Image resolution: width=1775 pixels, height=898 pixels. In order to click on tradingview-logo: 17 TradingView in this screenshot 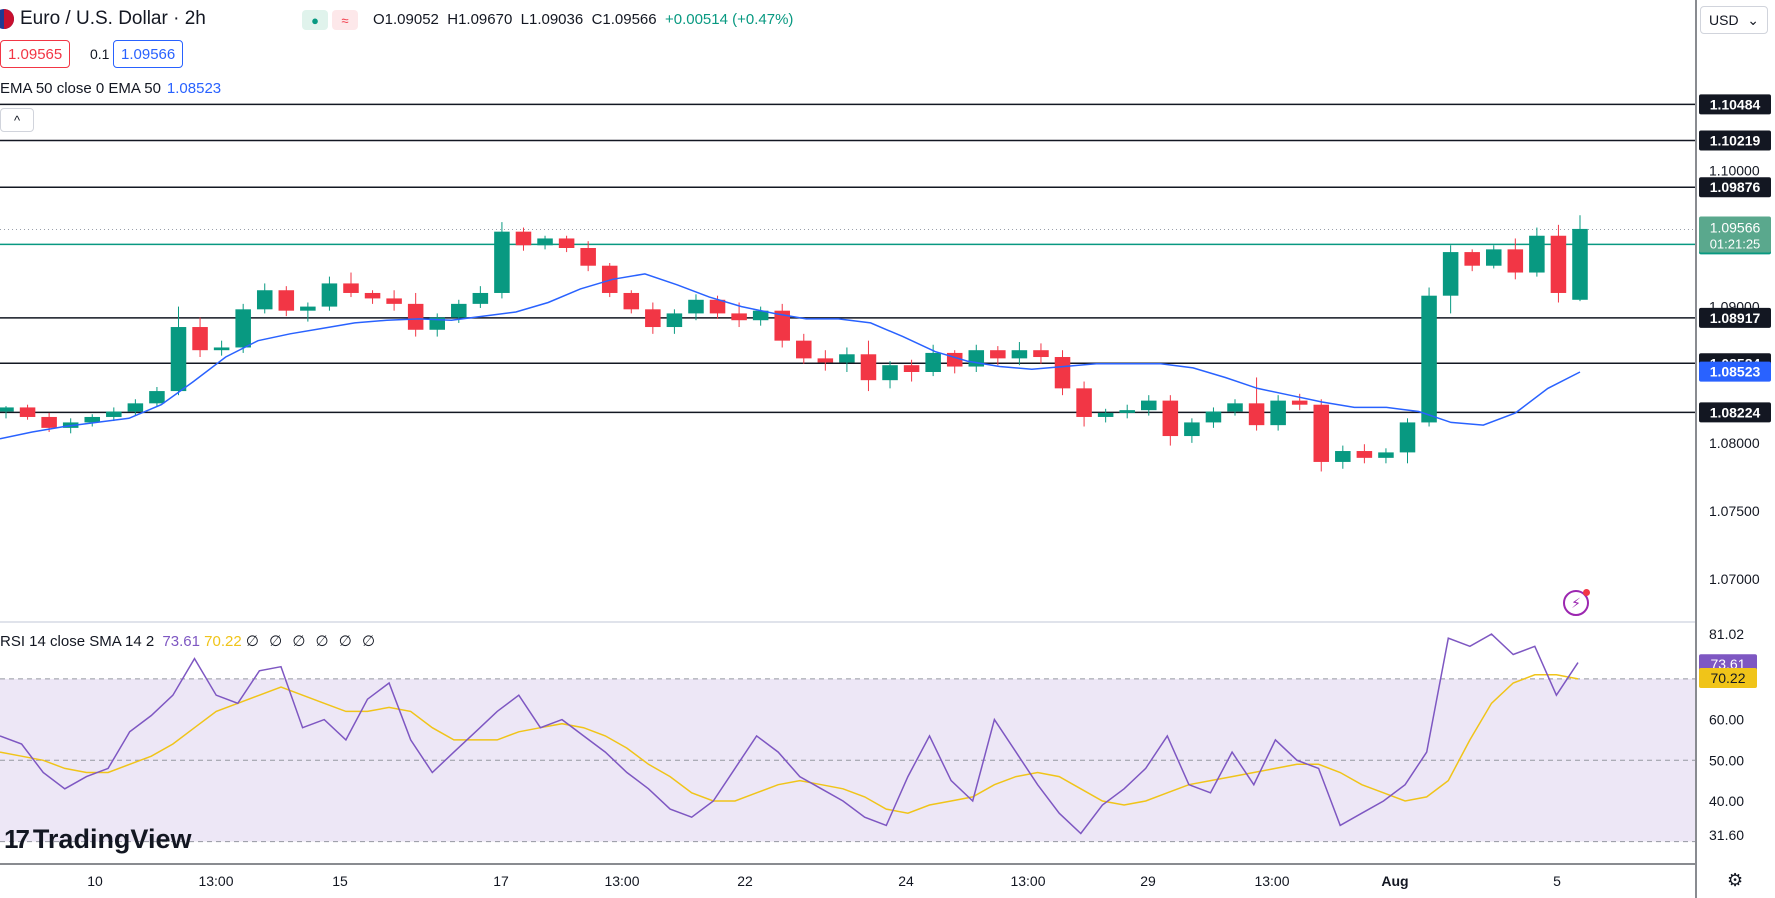, I will do `click(97, 839)`.